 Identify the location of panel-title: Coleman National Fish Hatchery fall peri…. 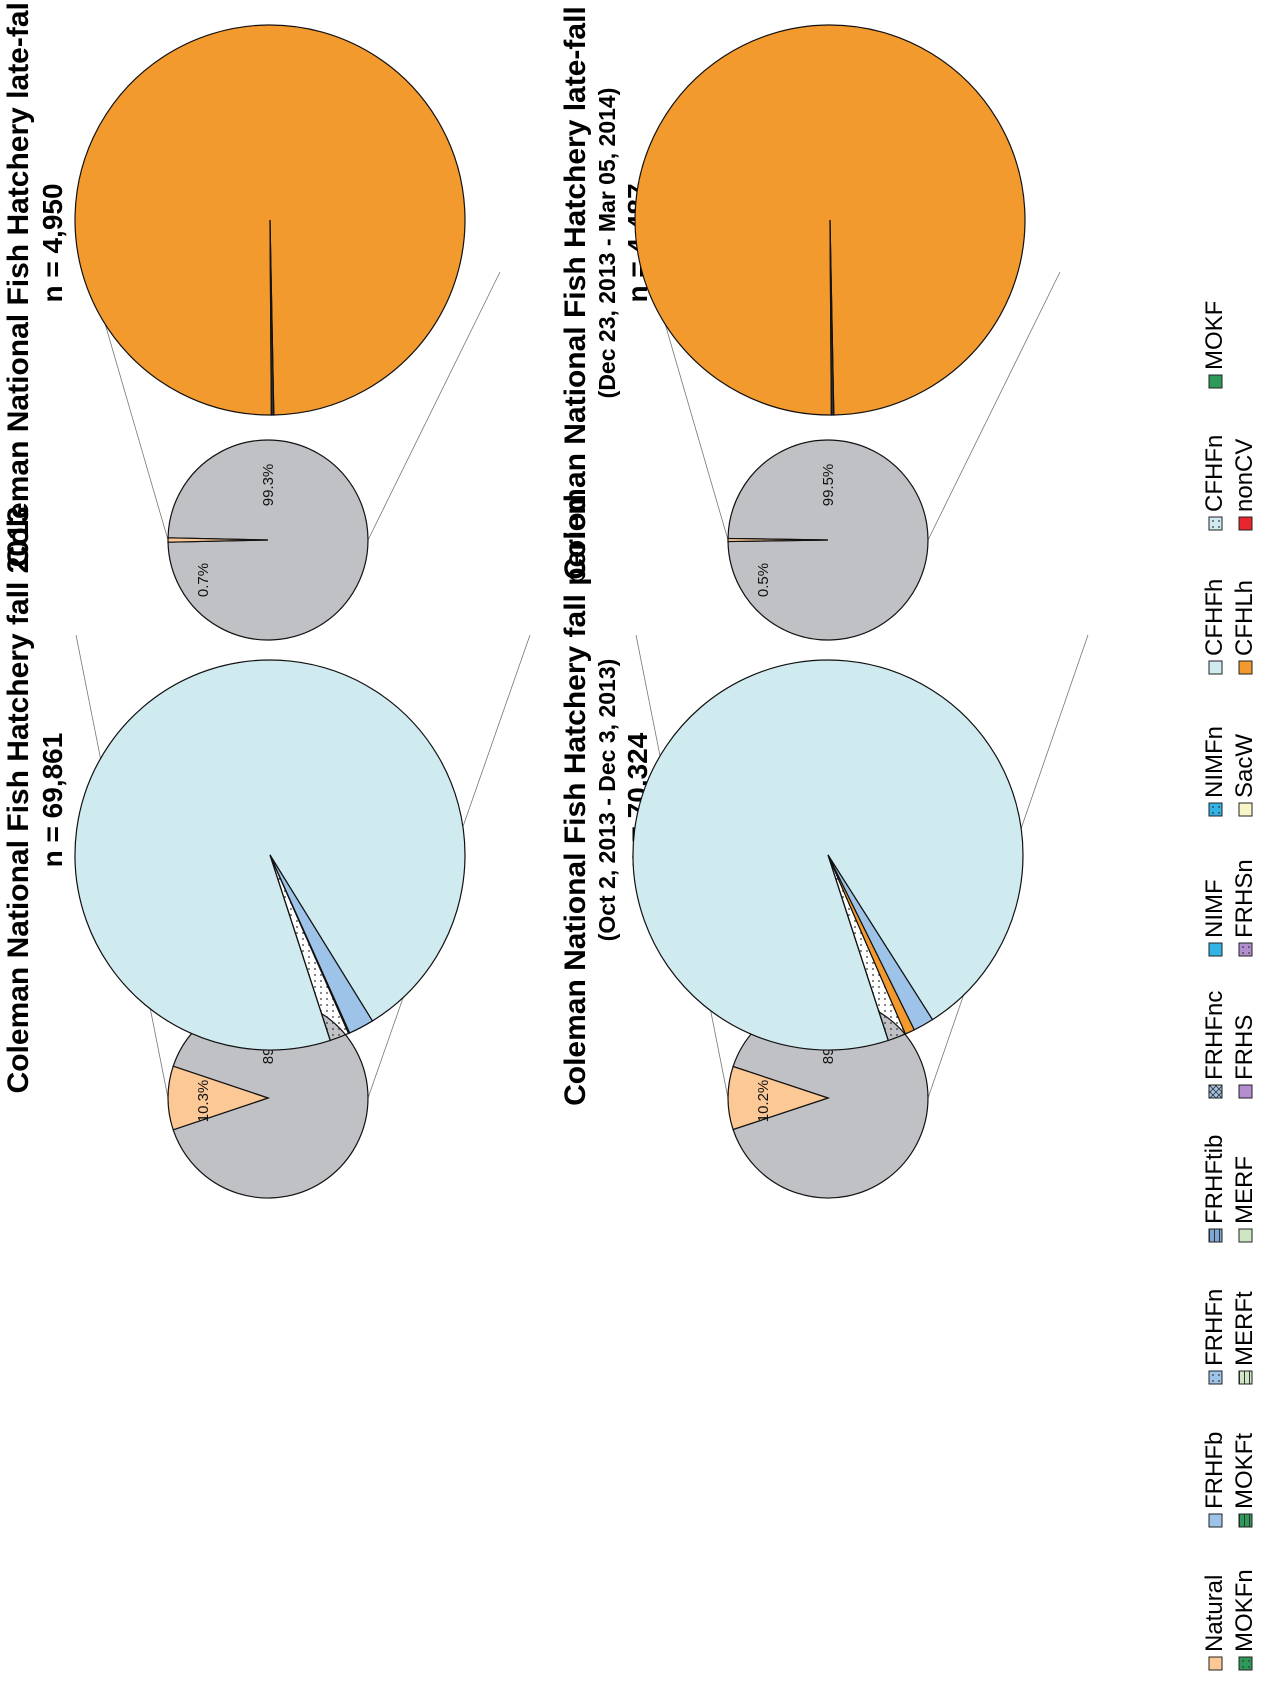
(575, 800).